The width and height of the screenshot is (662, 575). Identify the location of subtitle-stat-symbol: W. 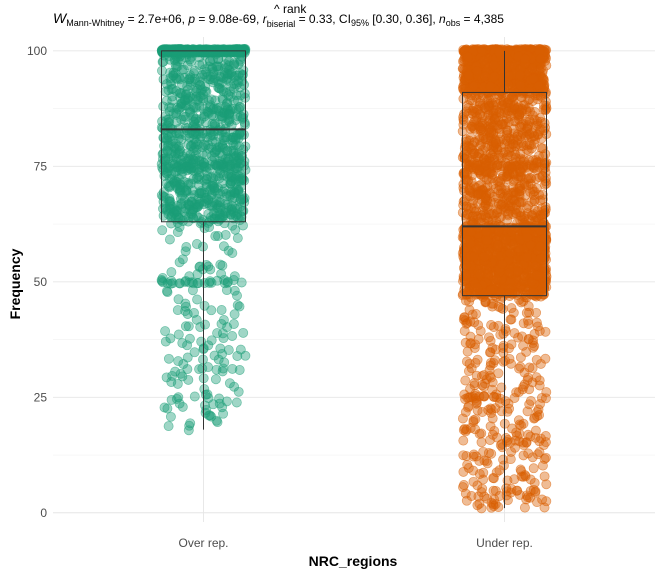
(60, 18).